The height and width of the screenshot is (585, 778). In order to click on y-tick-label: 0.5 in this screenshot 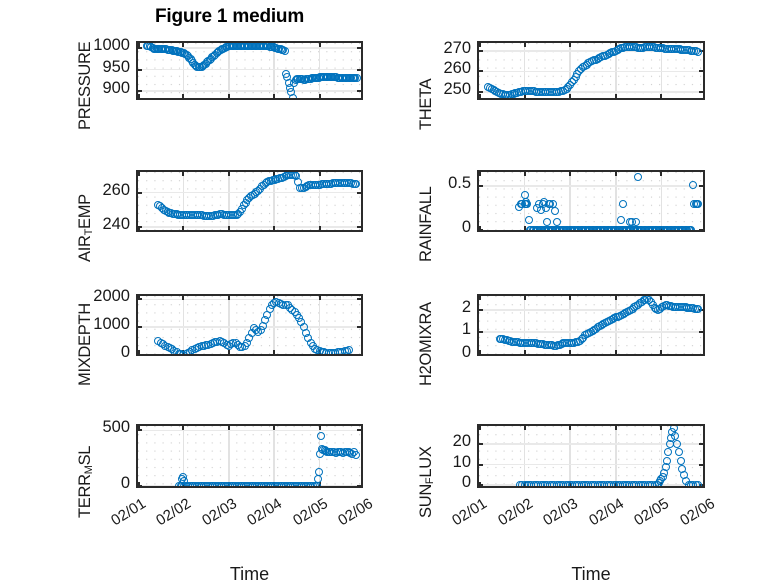, I will do `click(459, 183)`.